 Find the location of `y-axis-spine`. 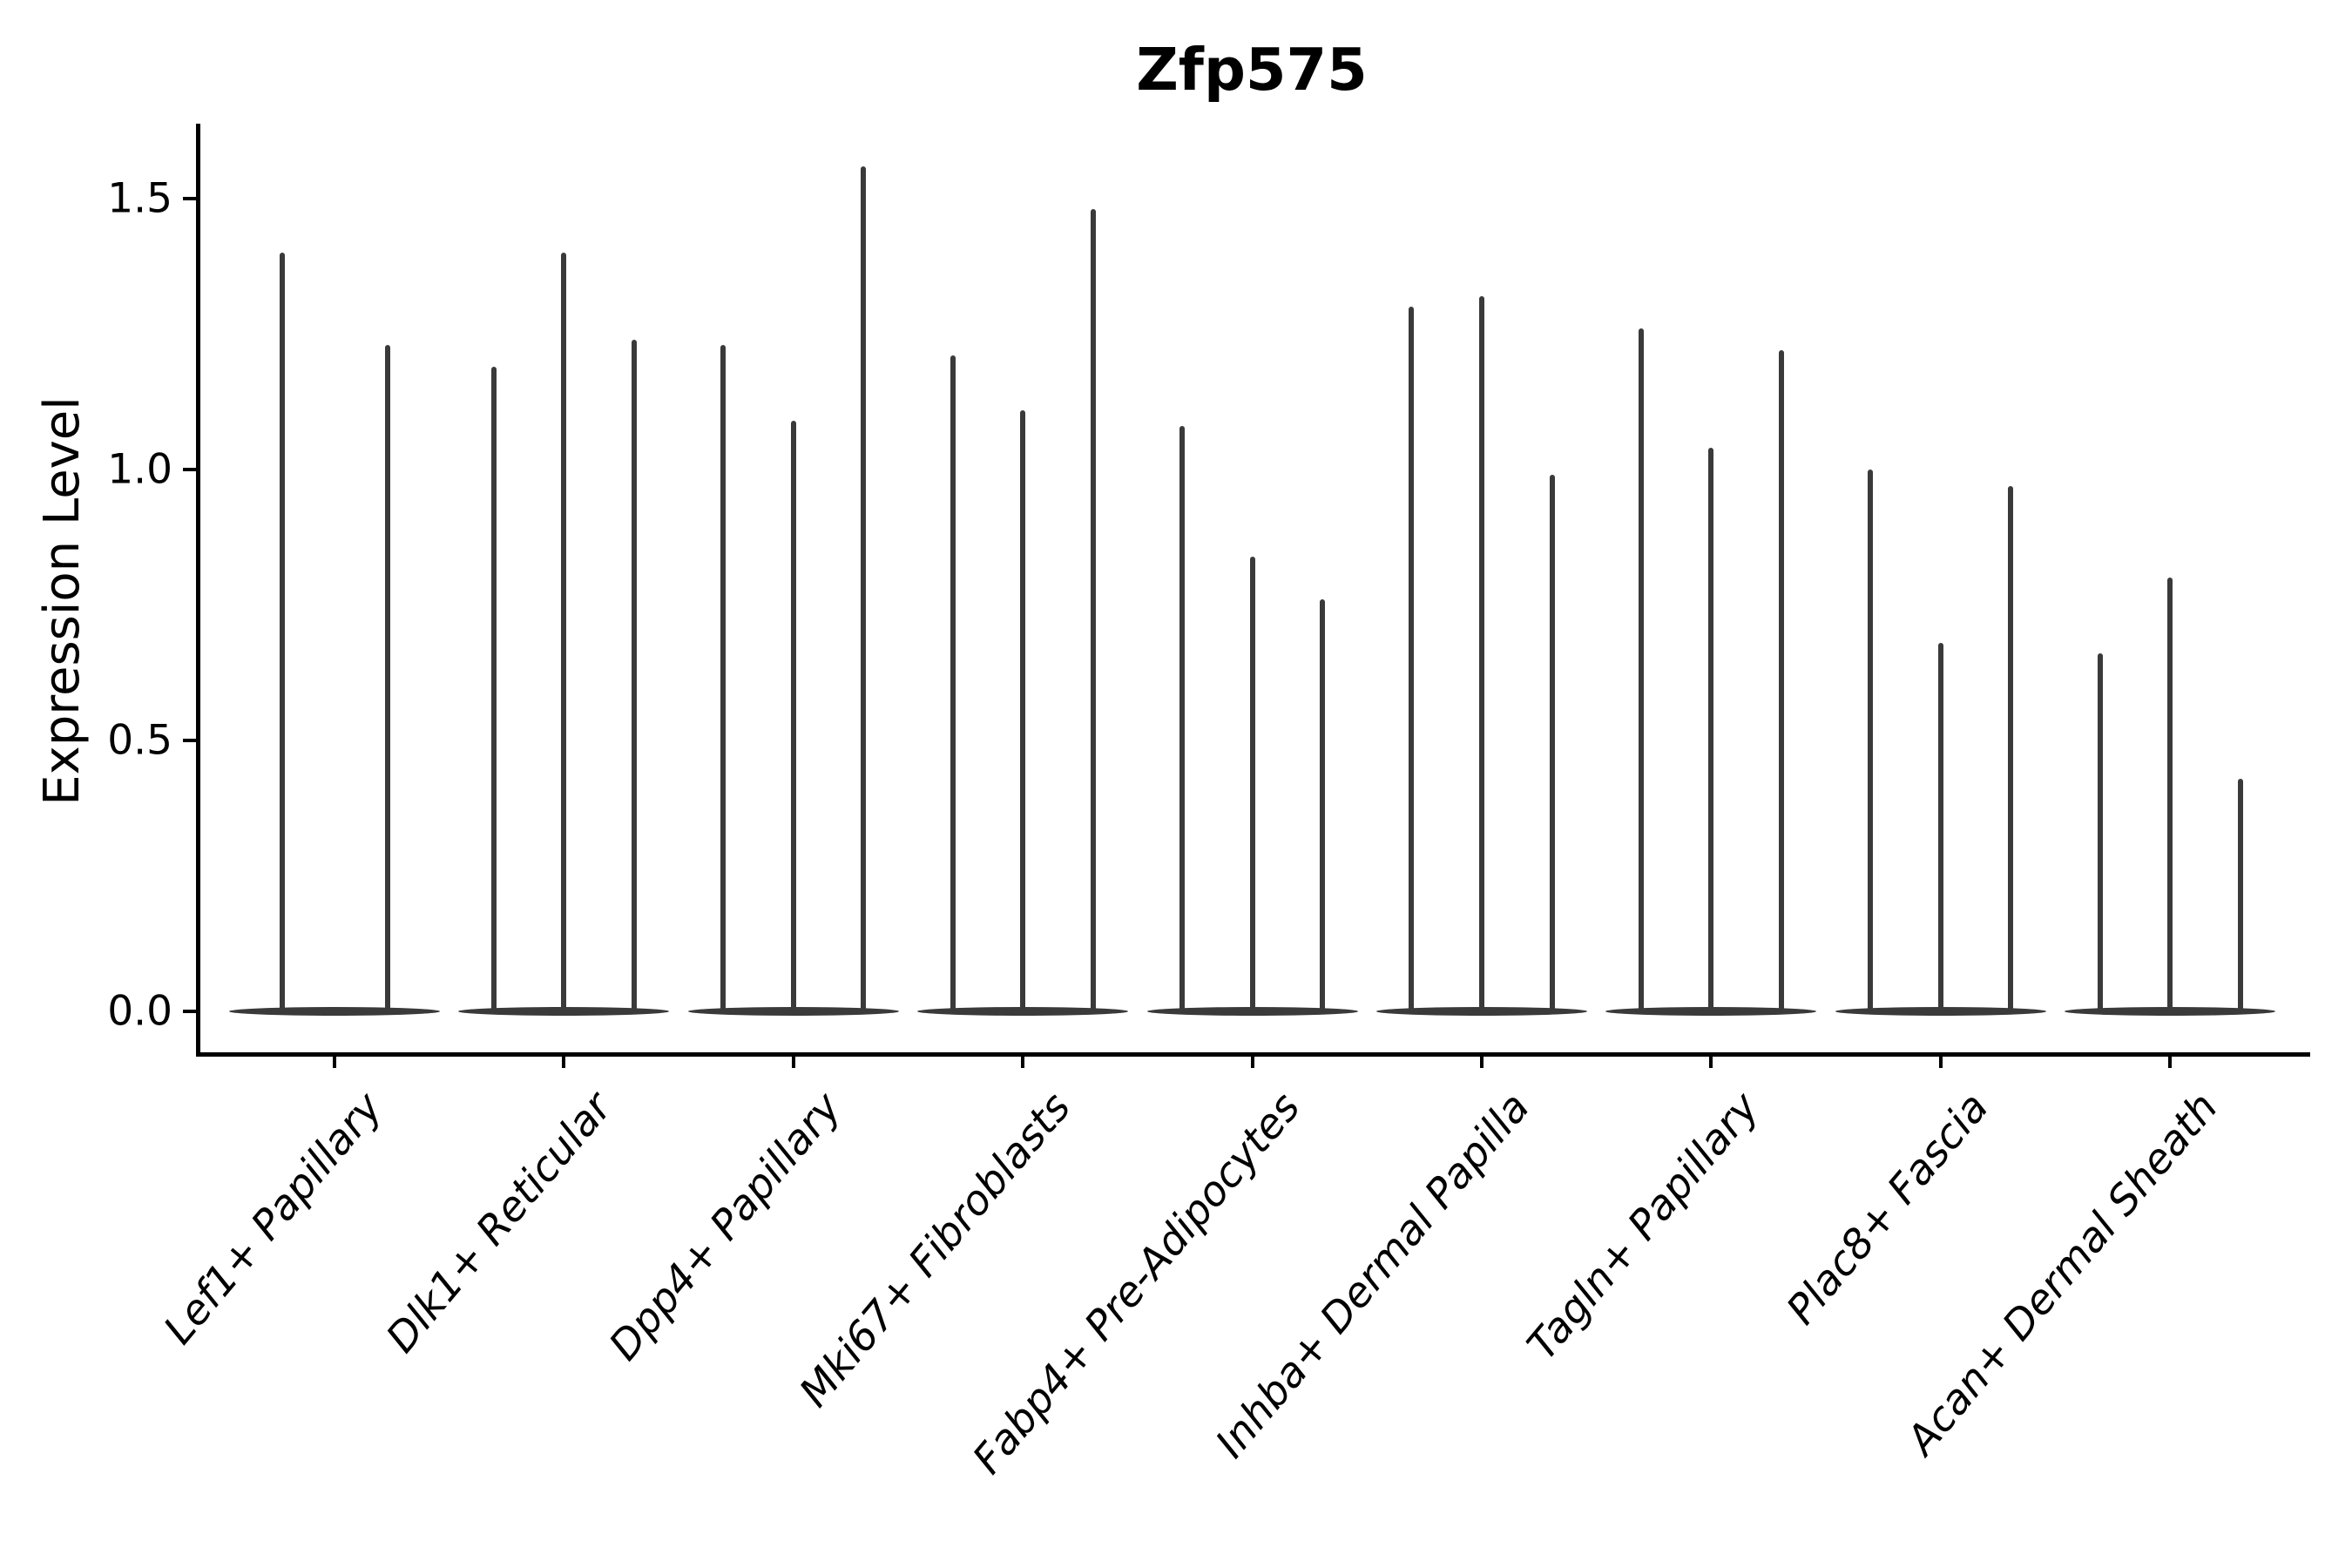

y-axis-spine is located at coordinates (198, 590).